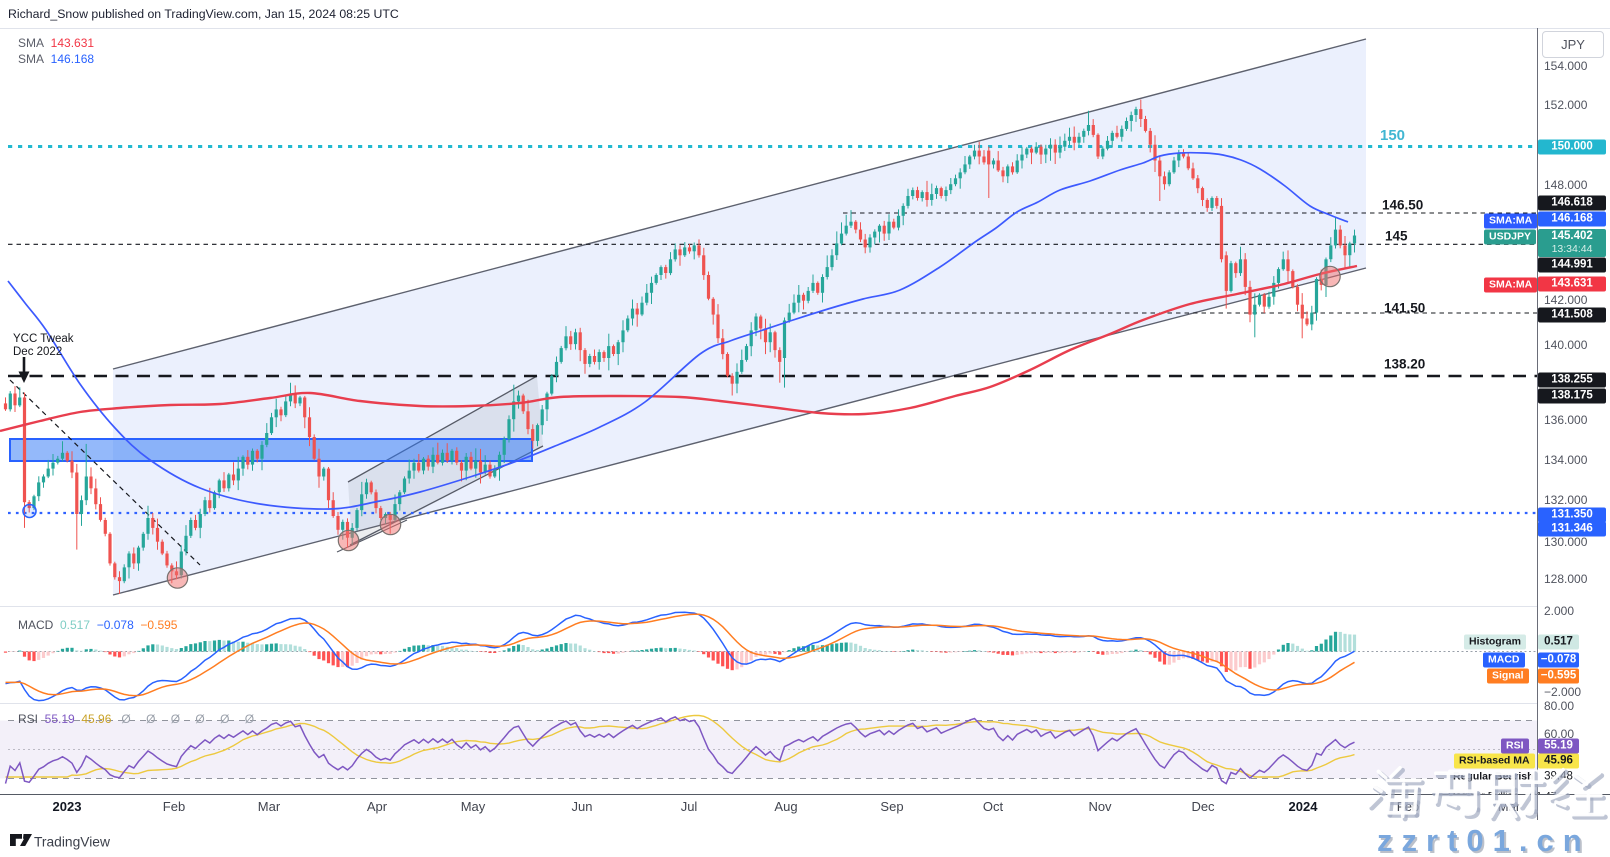  Describe the element at coordinates (72, 842) in the screenshot. I see `svg-text: TradingView` at that location.